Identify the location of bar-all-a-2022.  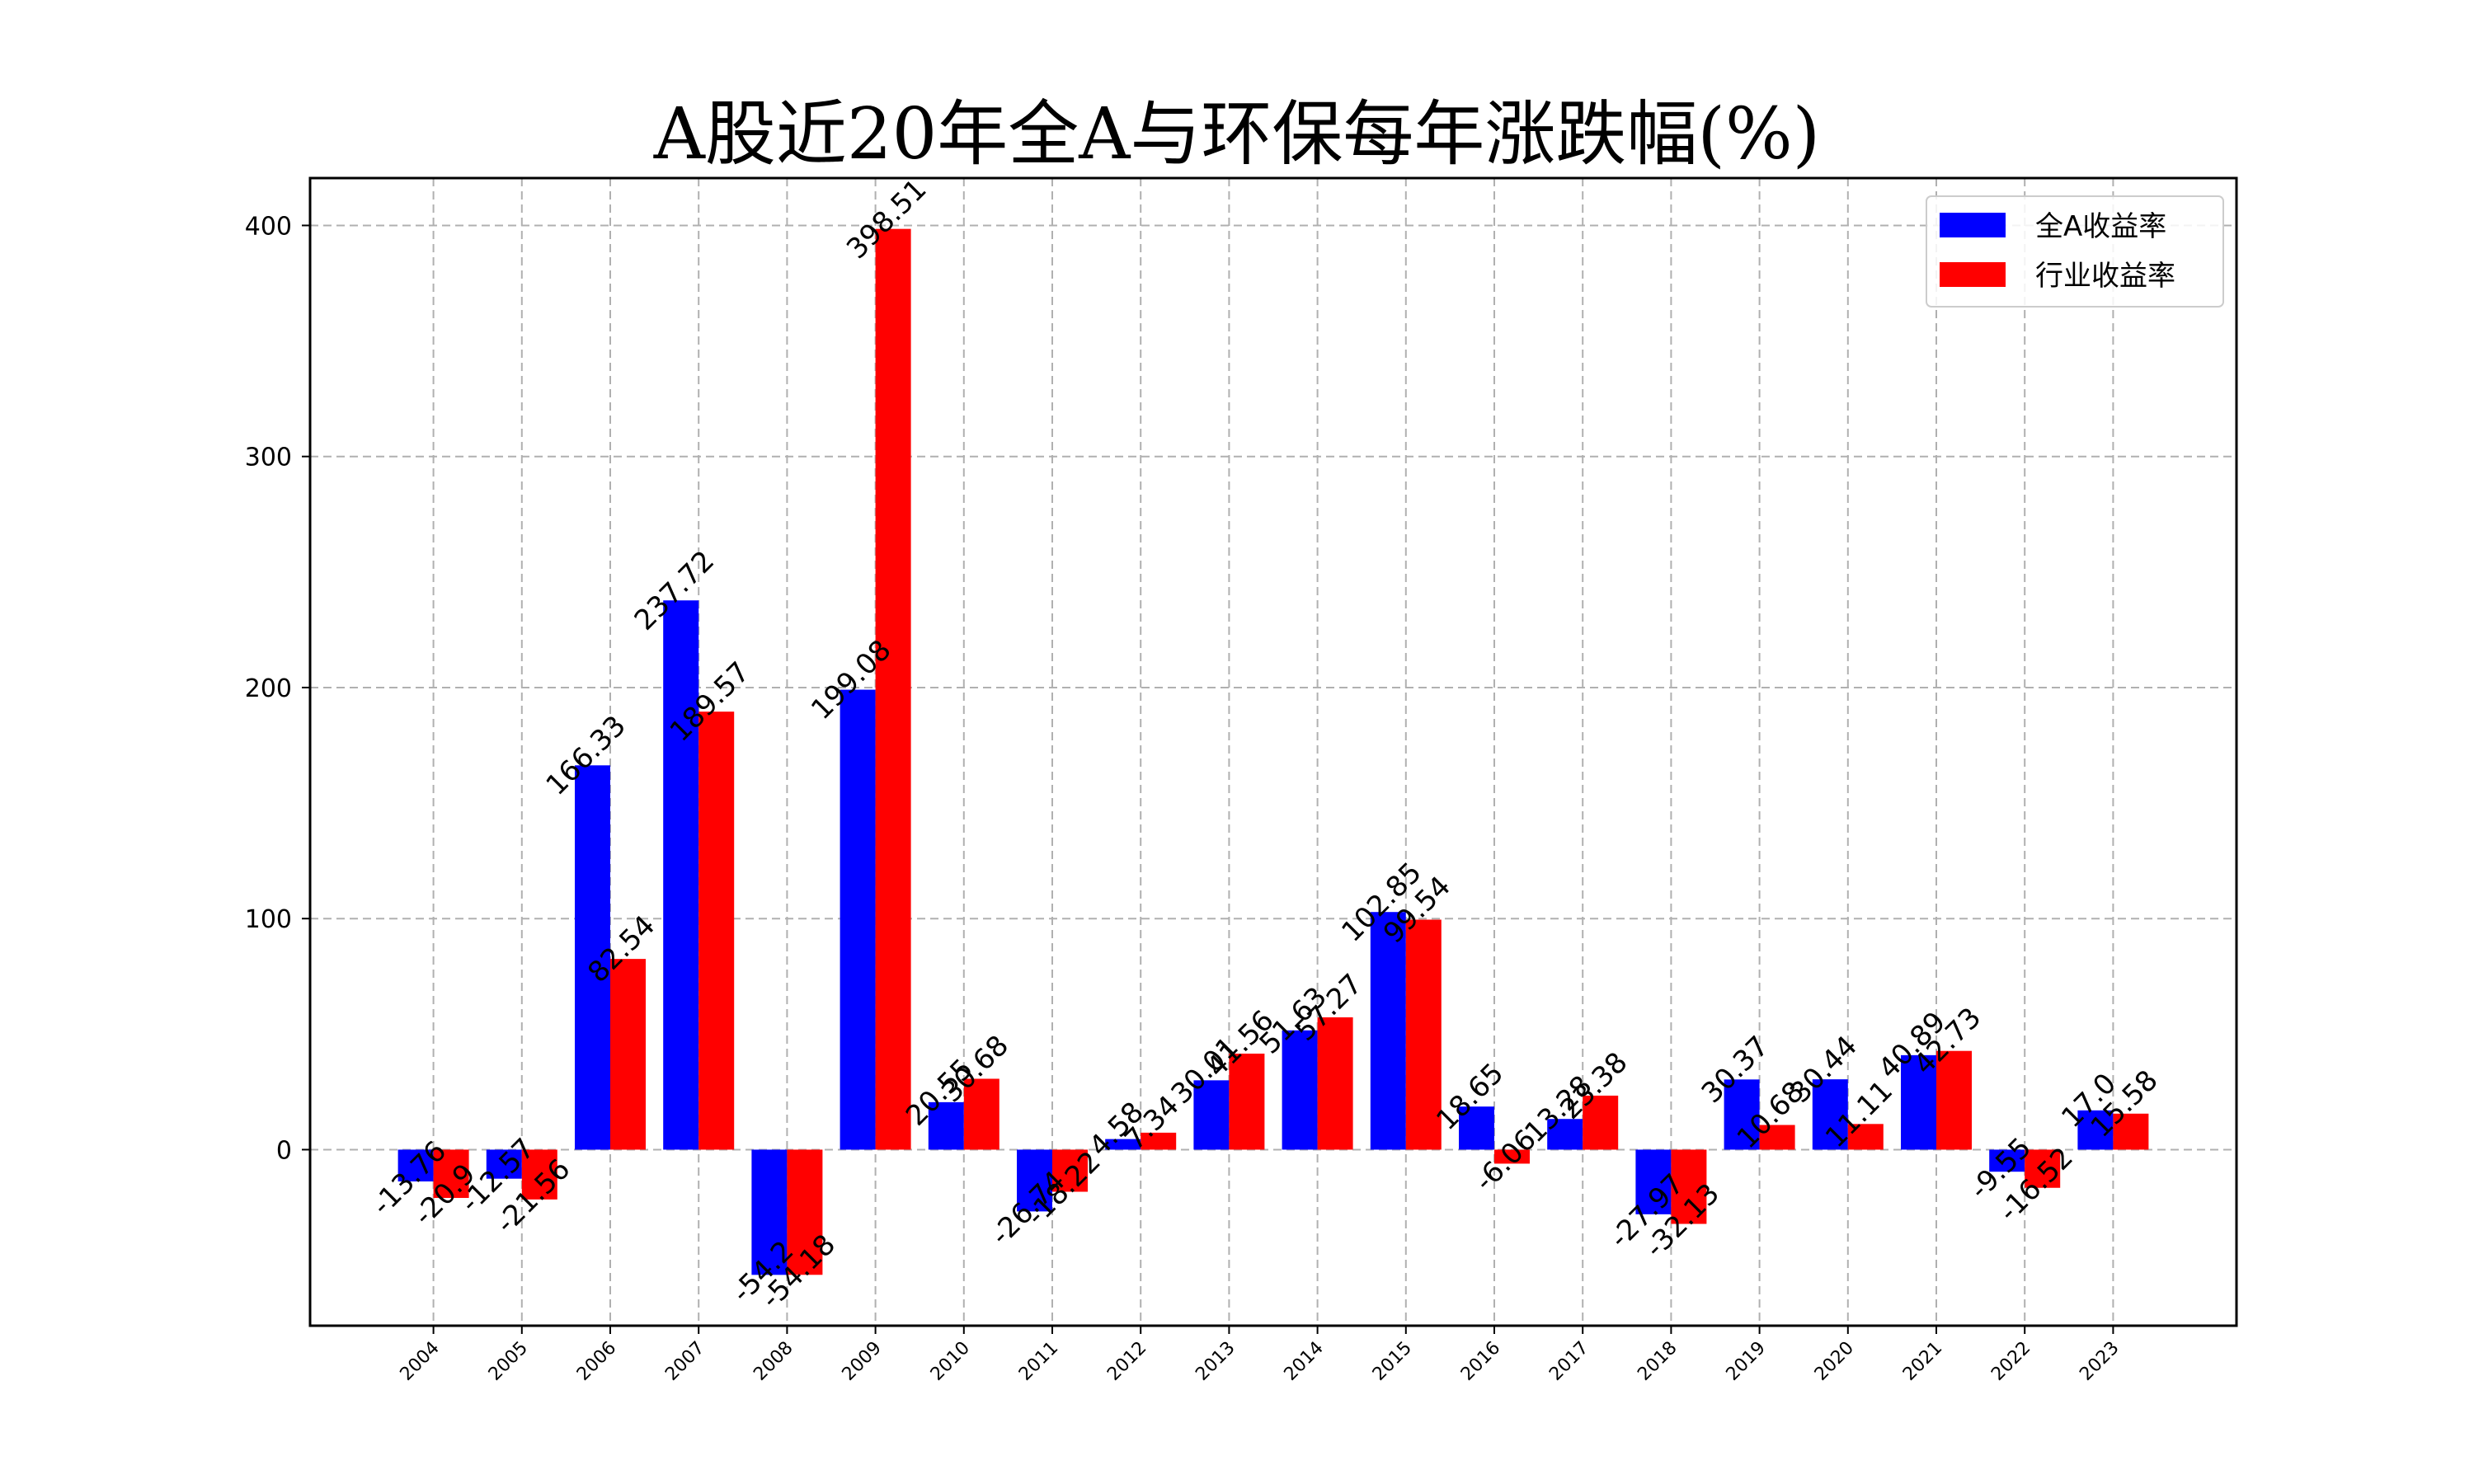
(2007, 1160).